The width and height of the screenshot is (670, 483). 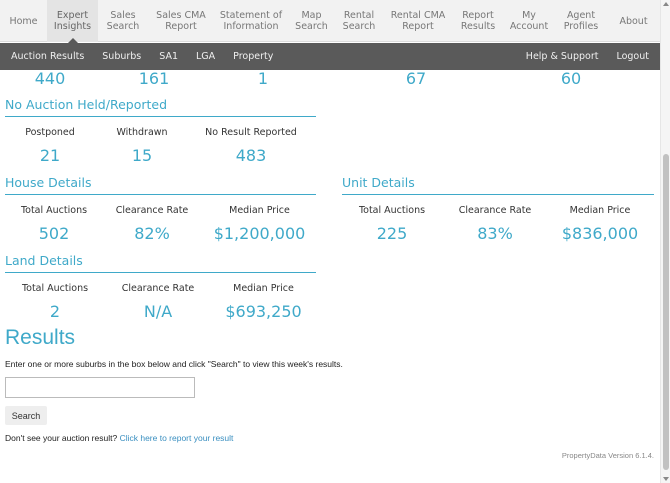 I want to click on subnav-lga: LGA, so click(x=206, y=56).